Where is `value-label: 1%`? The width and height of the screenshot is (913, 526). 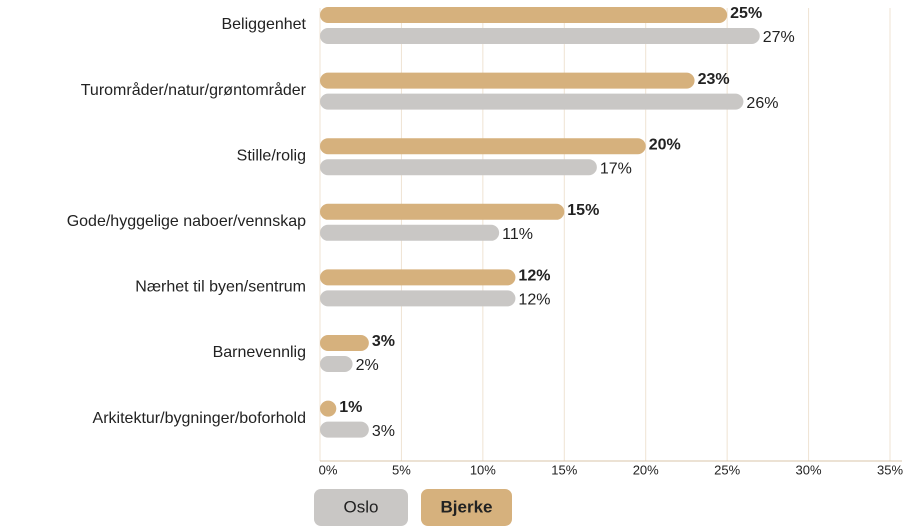 value-label: 1% is located at coordinates (350, 407).